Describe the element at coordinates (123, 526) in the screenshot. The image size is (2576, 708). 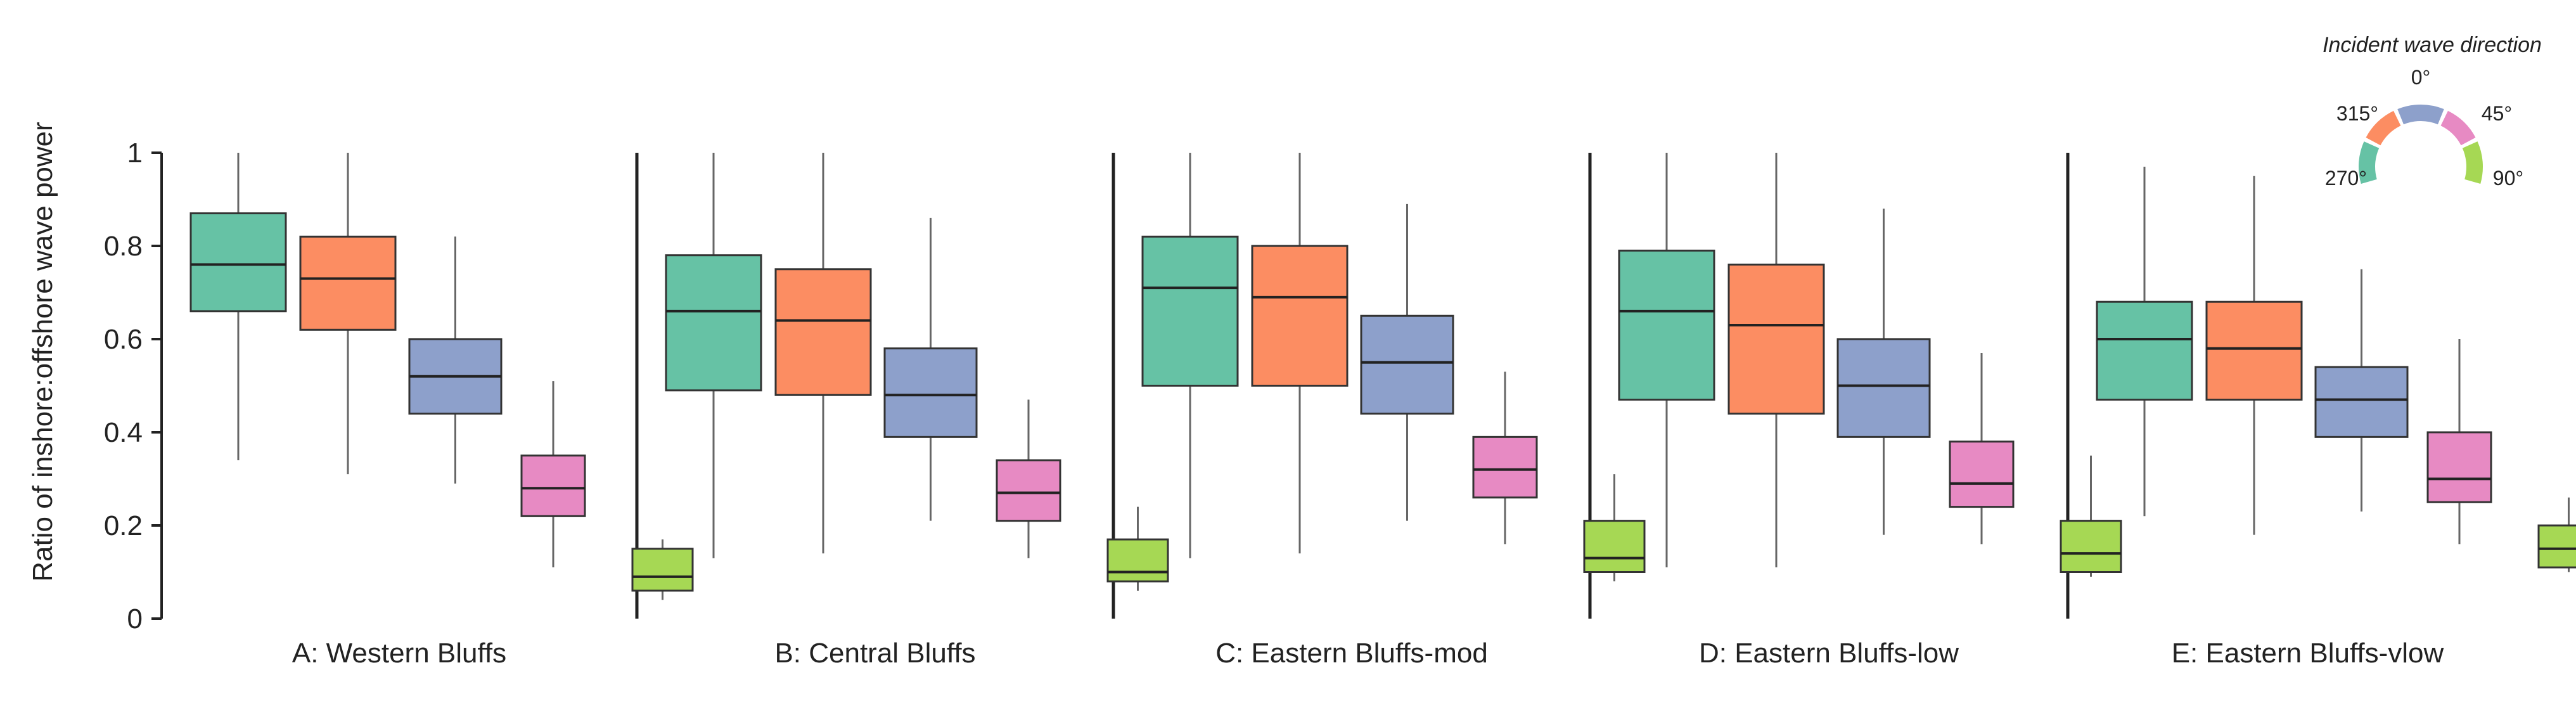
I see `y-tick-label: 0.2` at that location.